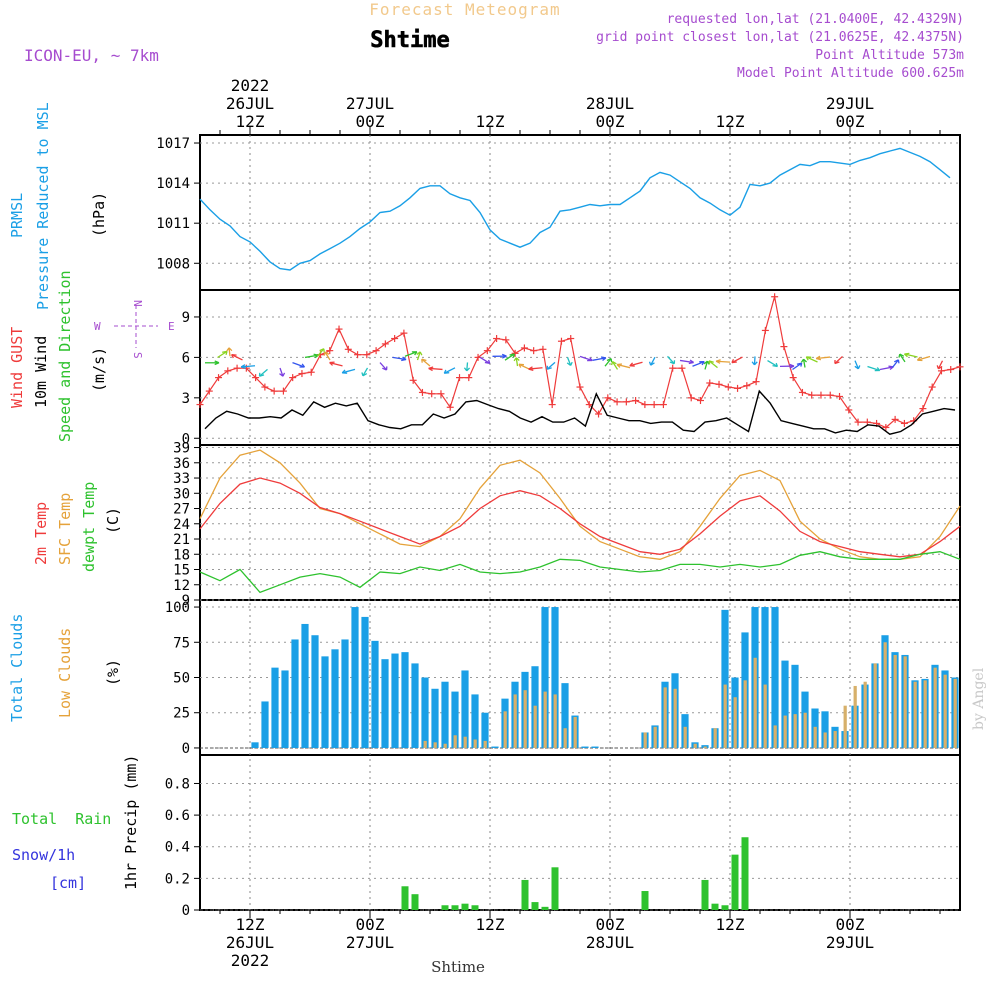 Image resolution: width=1000 pixels, height=1000 pixels. What do you see at coordinates (91, 55) in the screenshot?
I see `model-label: ICON-EU, ~ 7km` at bounding box center [91, 55].